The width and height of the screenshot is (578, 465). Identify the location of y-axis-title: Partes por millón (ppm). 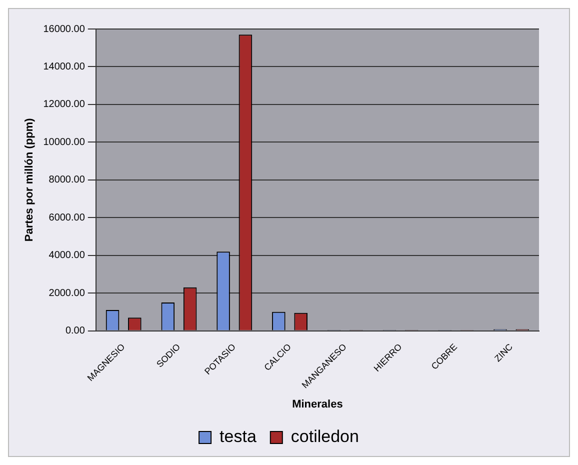
(30, 180).